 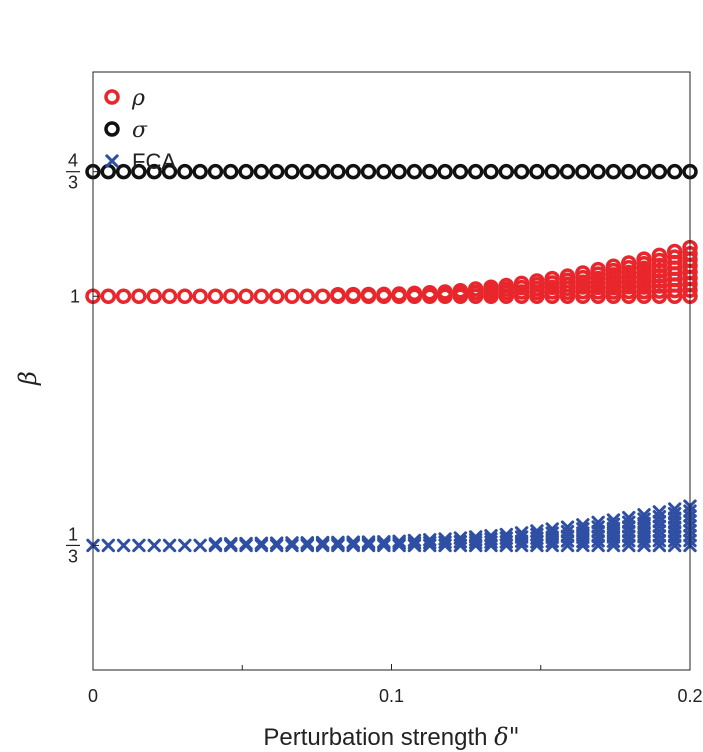 What do you see at coordinates (391, 696) in the screenshot?
I see `x-tick-label: 0.1` at bounding box center [391, 696].